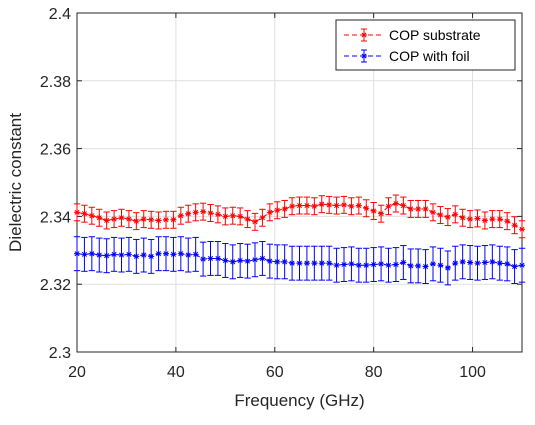  I want to click on legend: COP substrate COP with foil, so click(425, 45).